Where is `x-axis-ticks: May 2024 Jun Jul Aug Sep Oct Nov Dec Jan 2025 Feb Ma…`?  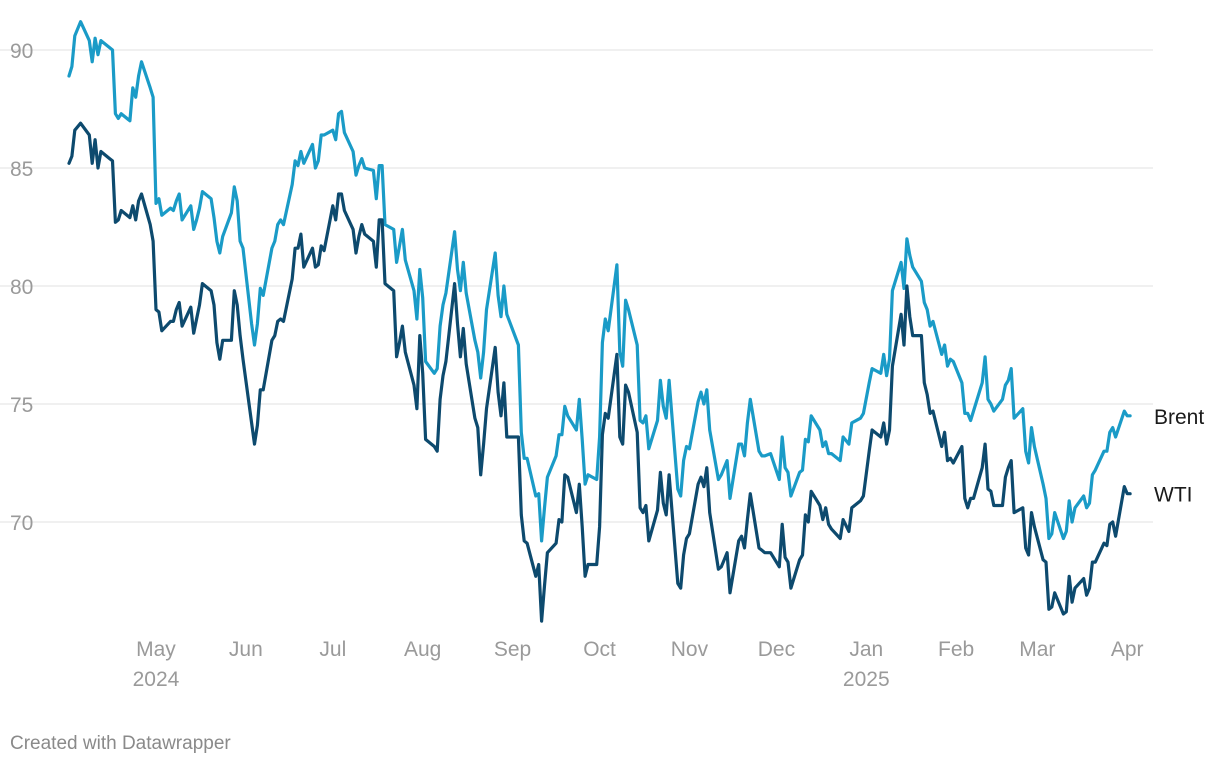 x-axis-ticks: May 2024 Jun Jul Aug Sep Oct Nov Dec Jan 2025 Feb Ma… is located at coordinates (638, 664).